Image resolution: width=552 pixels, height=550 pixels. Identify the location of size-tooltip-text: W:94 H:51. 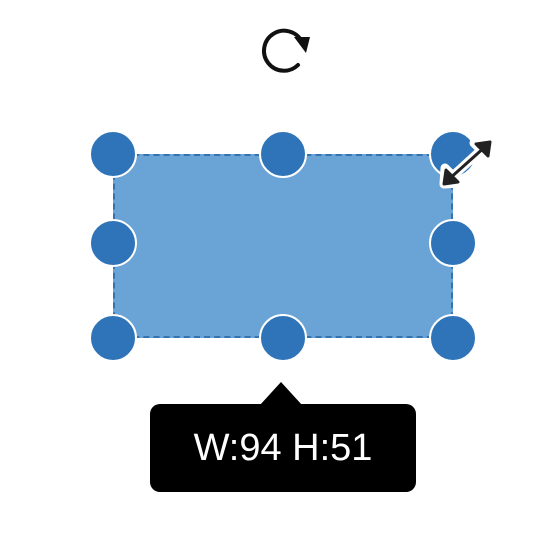
(283, 447).